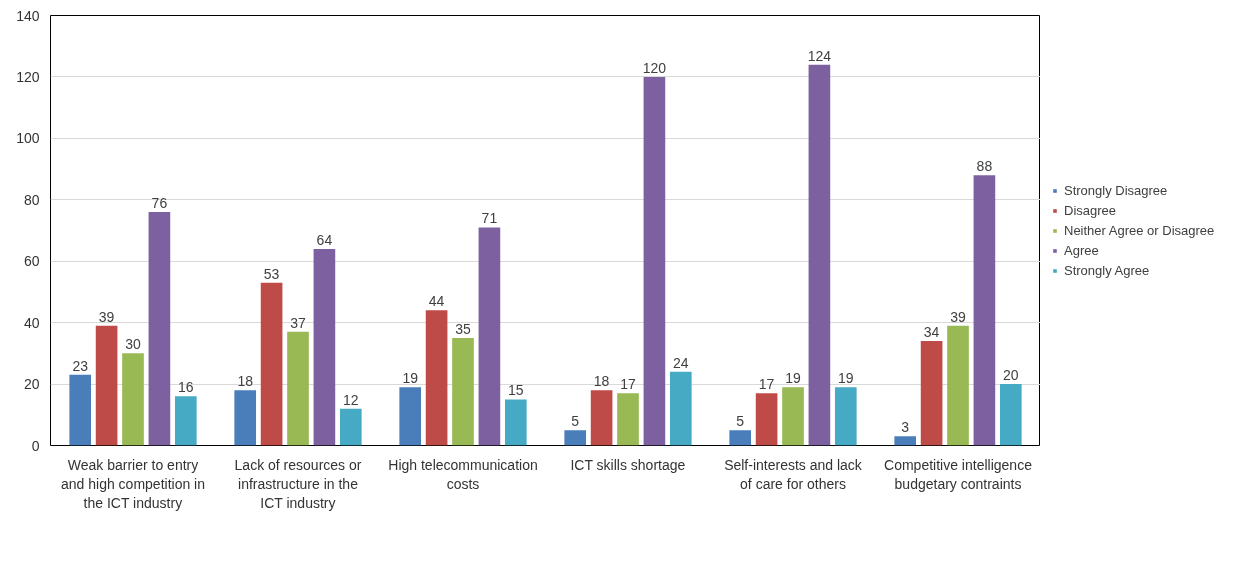 Image resolution: width=1250 pixels, height=563 pixels. What do you see at coordinates (905, 427) in the screenshot?
I see `data-label: 3` at bounding box center [905, 427].